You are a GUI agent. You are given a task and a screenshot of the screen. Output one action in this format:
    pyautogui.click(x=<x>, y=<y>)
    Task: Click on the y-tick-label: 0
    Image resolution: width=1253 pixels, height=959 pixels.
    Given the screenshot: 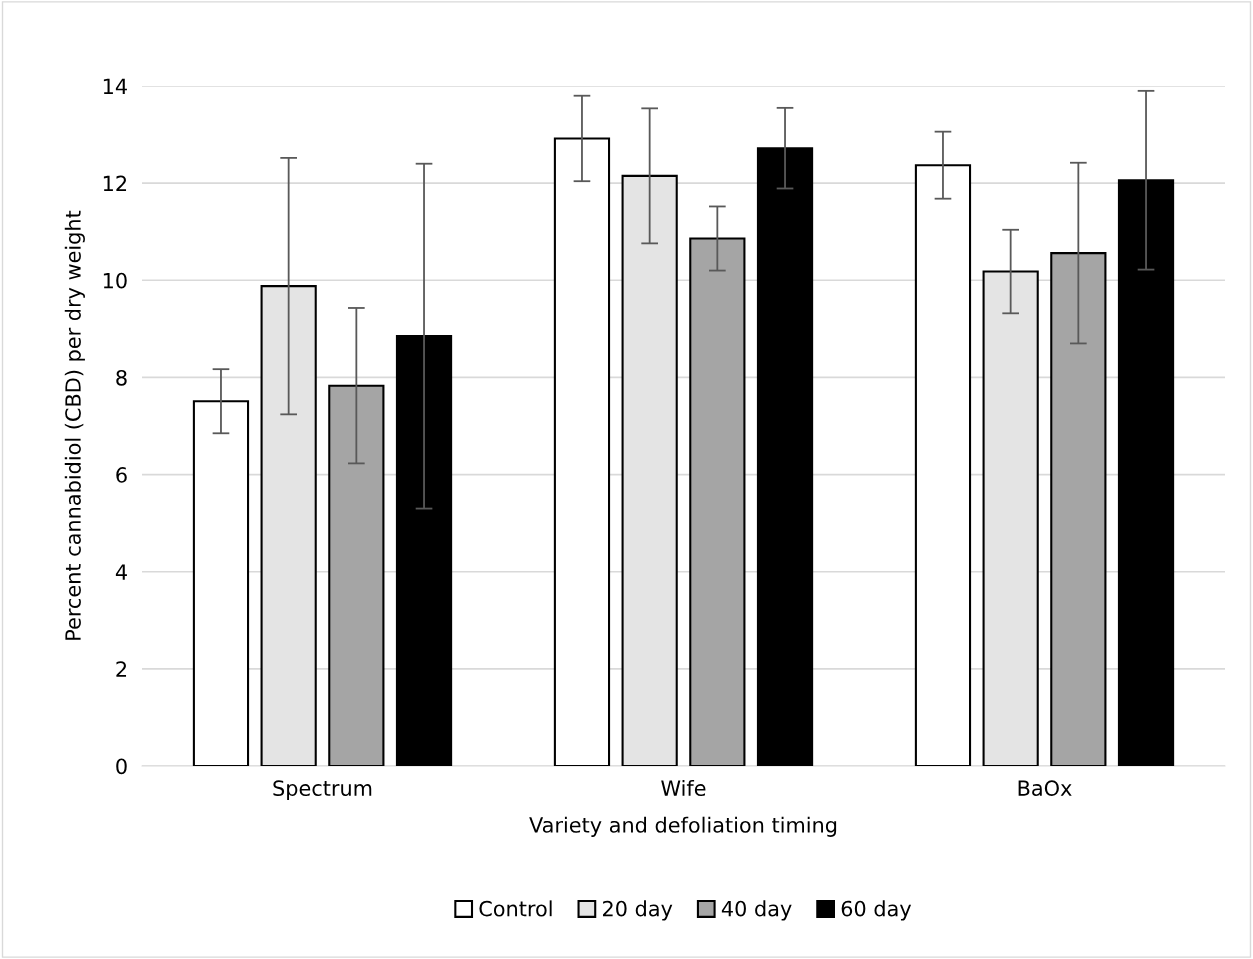 What is the action you would take?
    pyautogui.click(x=121, y=766)
    